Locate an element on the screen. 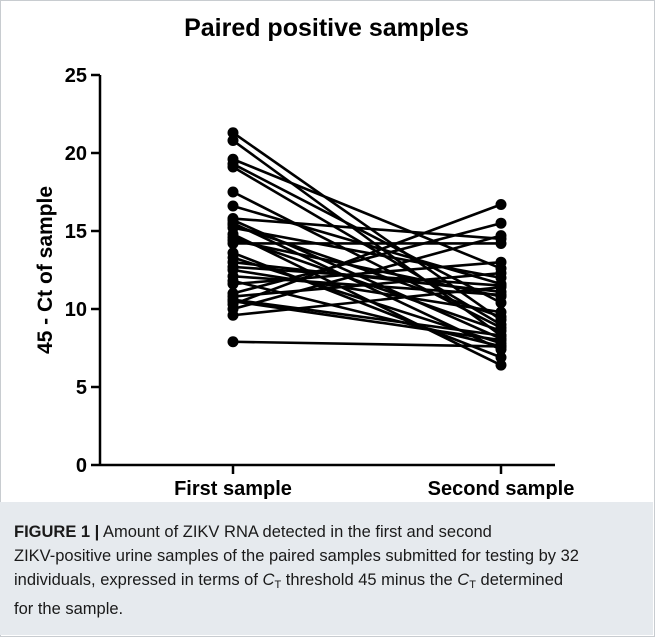 Image resolution: width=655 pixels, height=637 pixels. y-tick-label: 10 is located at coordinates (76, 310).